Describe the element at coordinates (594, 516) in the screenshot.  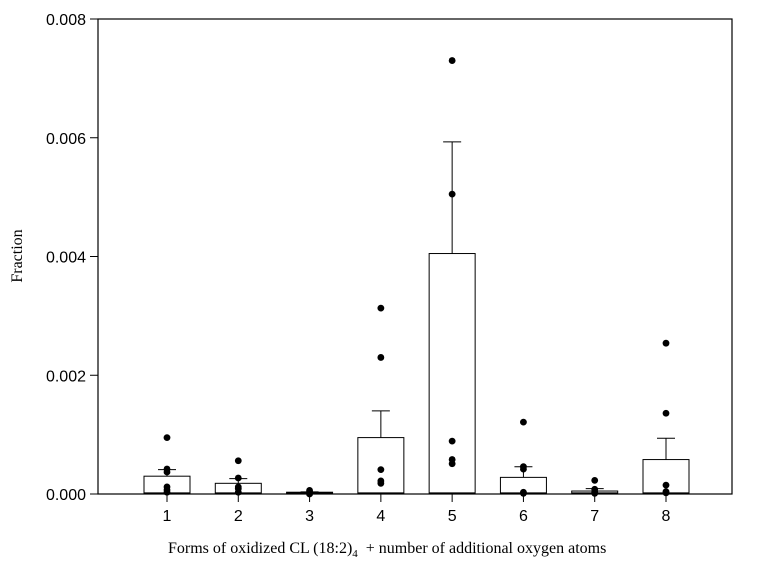
I see `x-tick-label: 7` at that location.